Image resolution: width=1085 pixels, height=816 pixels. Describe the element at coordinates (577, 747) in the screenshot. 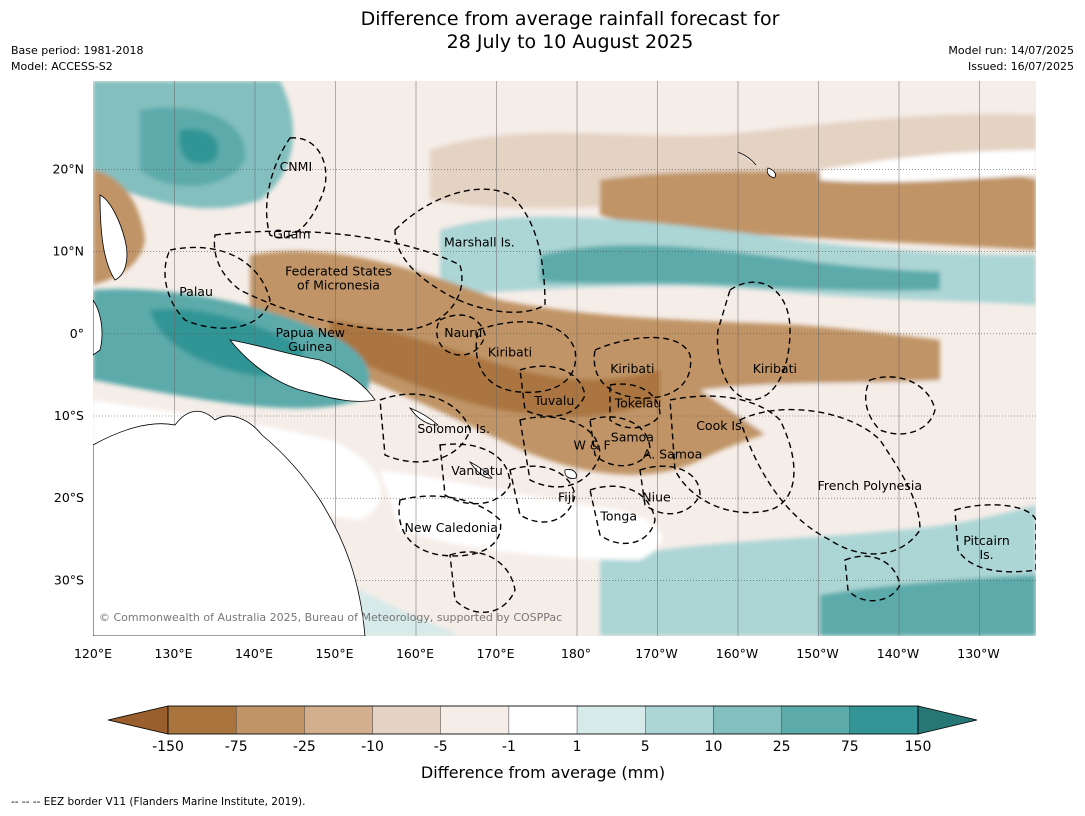

I see `colorbar-tick-label: 1` at that location.